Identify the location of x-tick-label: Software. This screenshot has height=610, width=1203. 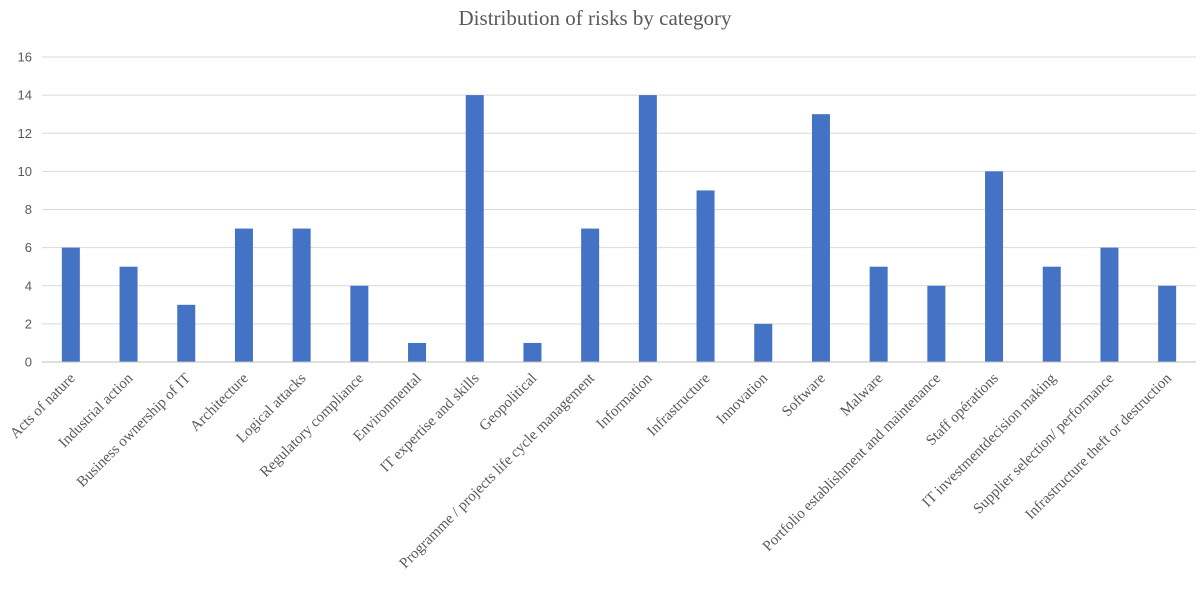
(804, 395).